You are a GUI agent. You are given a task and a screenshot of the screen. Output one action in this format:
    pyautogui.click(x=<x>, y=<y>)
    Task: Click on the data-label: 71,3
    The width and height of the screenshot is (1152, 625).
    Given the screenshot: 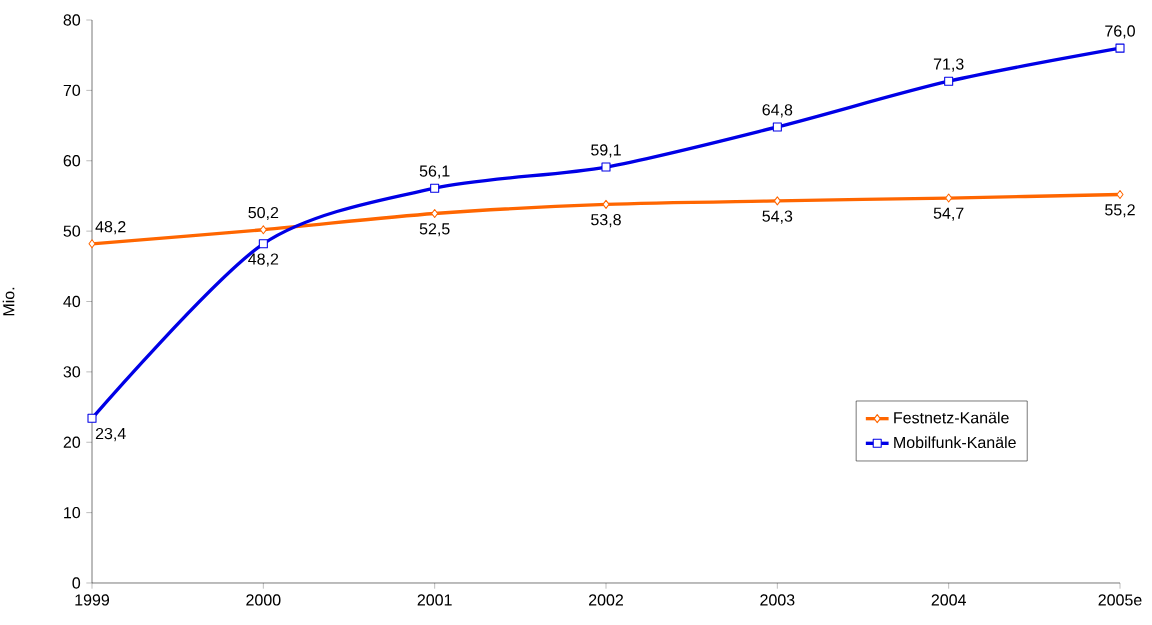 What is the action you would take?
    pyautogui.click(x=948, y=65)
    